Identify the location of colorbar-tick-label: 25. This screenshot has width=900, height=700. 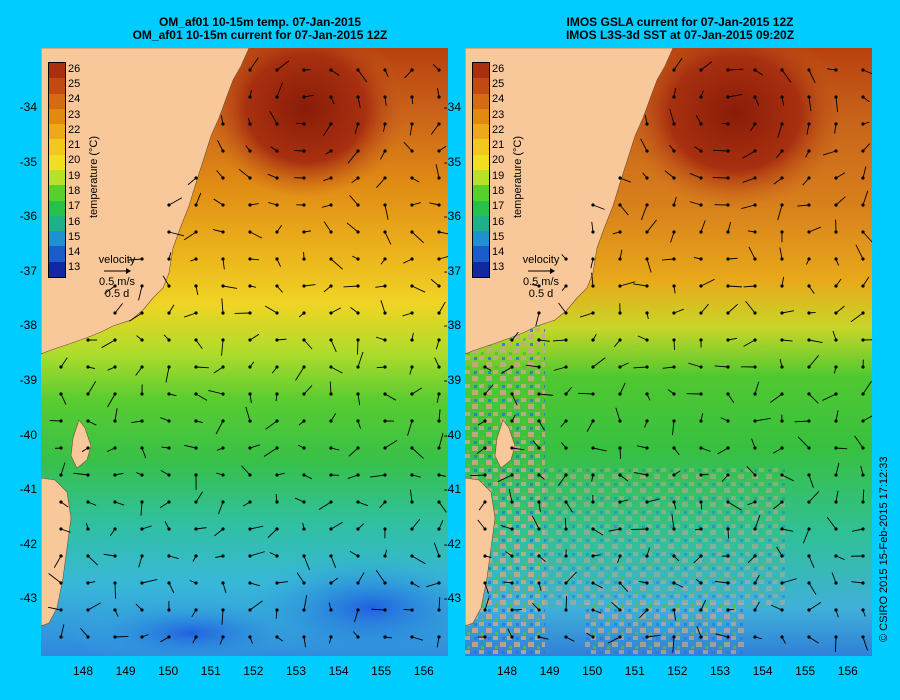
(498, 83).